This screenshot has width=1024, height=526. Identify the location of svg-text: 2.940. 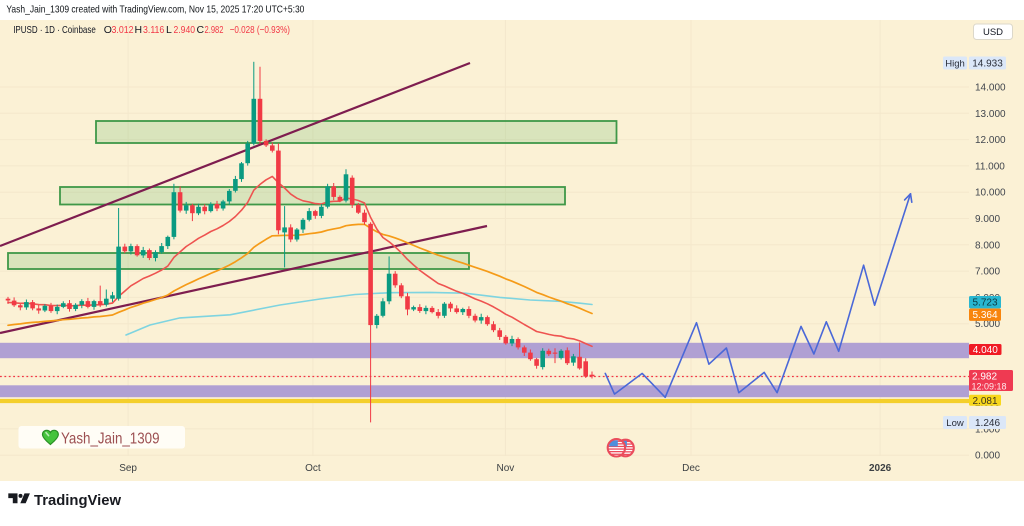
(185, 30).